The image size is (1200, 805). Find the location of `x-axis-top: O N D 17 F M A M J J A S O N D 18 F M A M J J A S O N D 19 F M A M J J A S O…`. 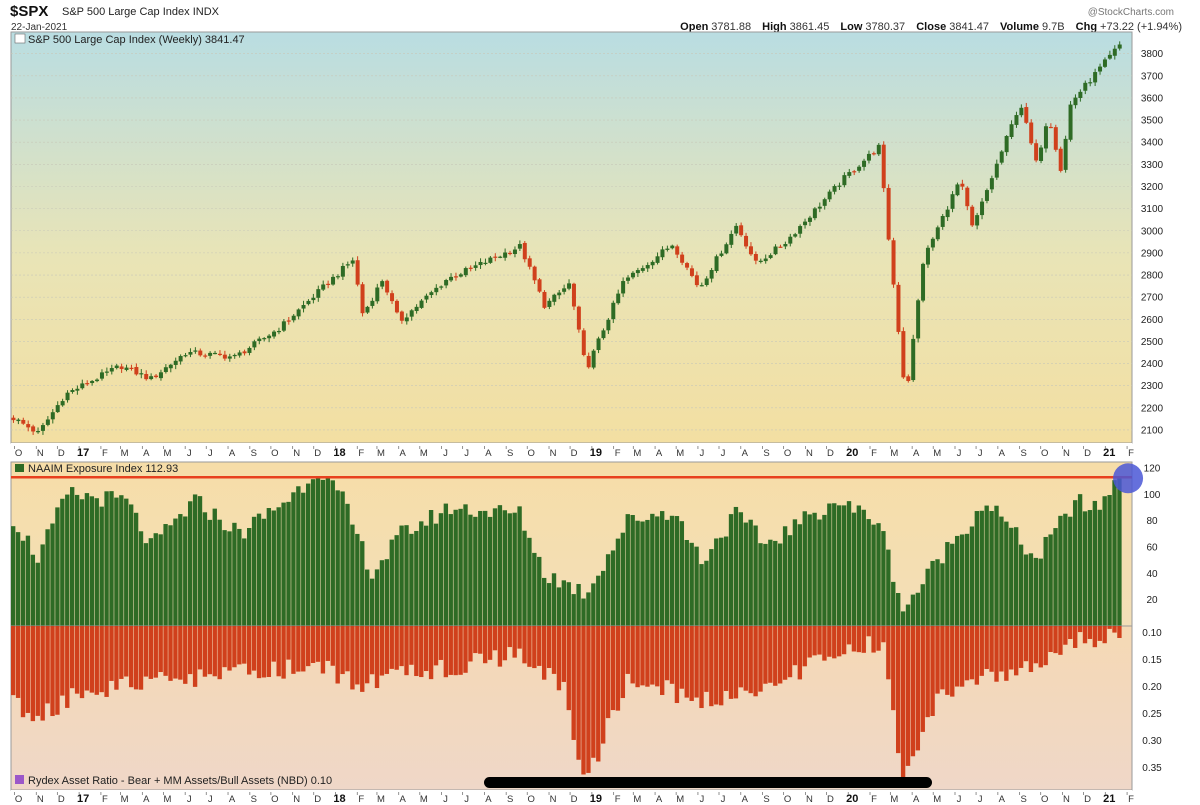

x-axis-top: O N D 17 F M A M J J A S O N D 18 F M A M J J A S O N D 19 F M A M J J A S O… is located at coordinates (572, 452).